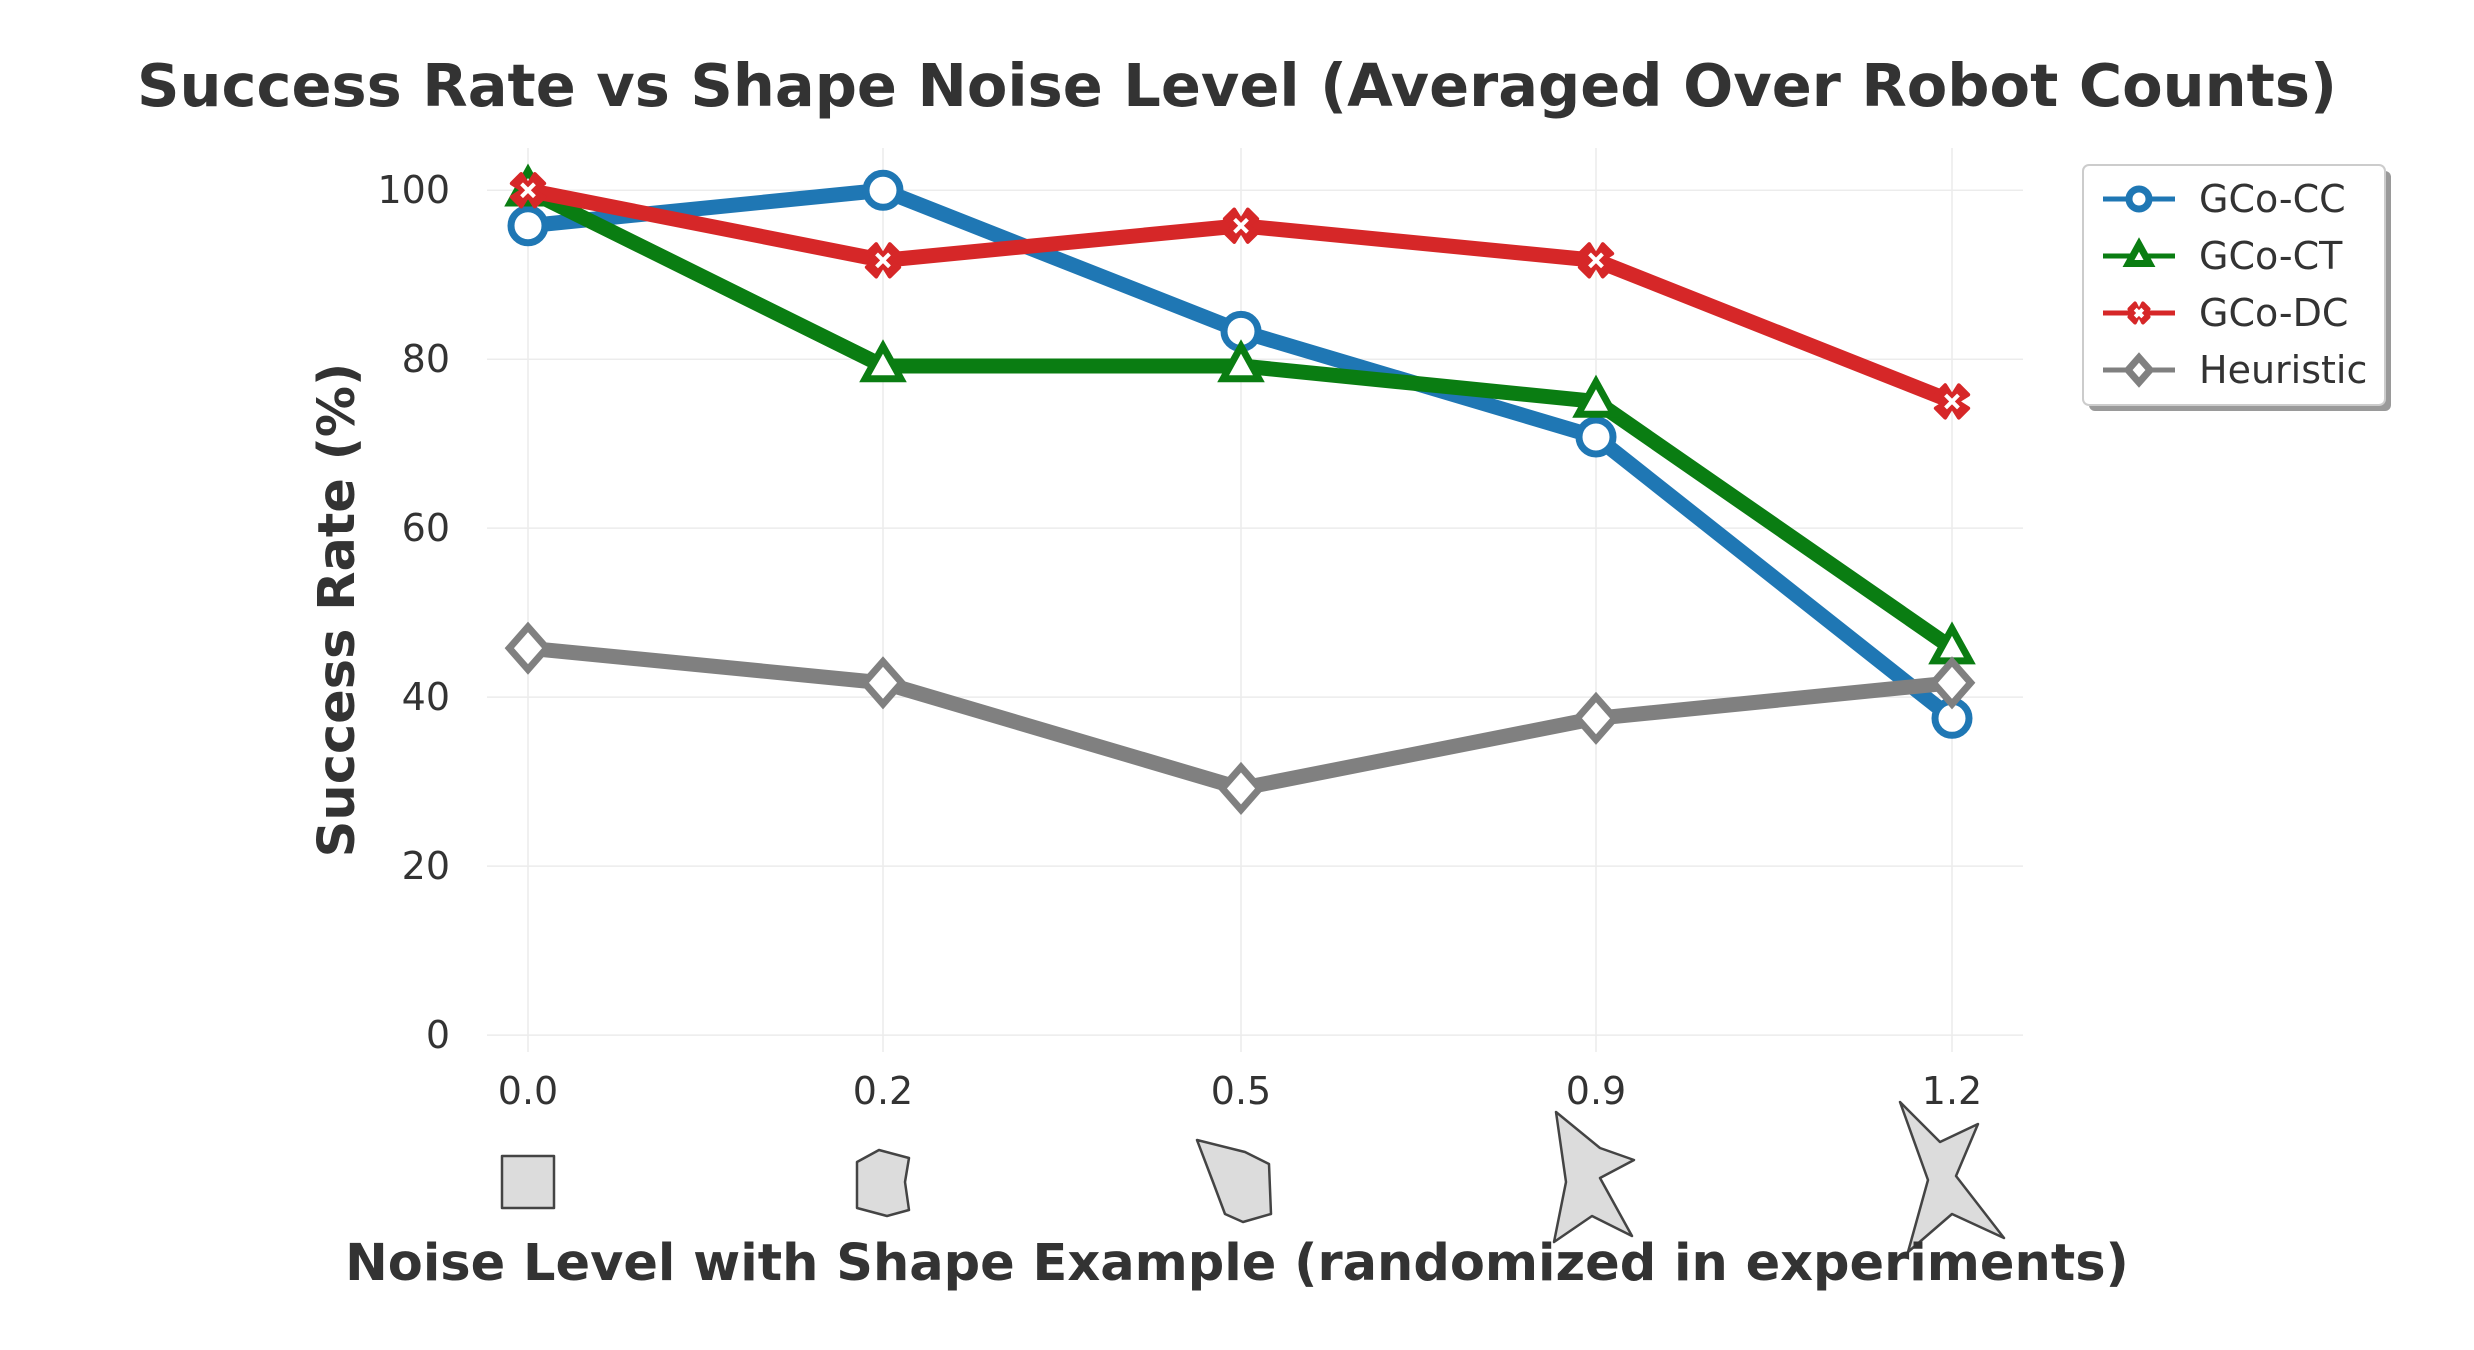 The height and width of the screenshot is (1350, 2474). Describe the element at coordinates (1240, 718) in the screenshot. I see `series-heuristic` at that location.